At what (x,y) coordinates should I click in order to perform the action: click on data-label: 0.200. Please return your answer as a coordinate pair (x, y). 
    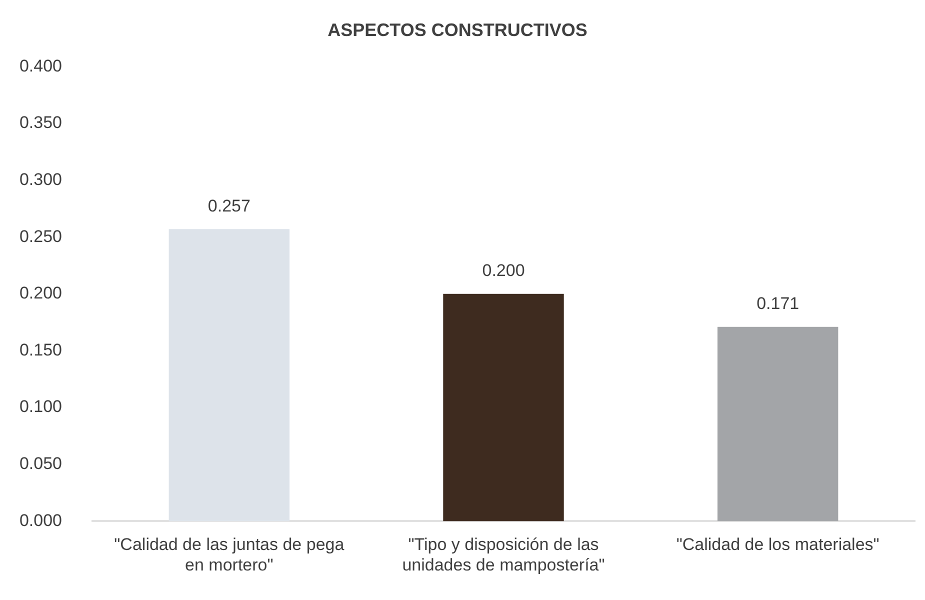
    Looking at the image, I should click on (503, 270).